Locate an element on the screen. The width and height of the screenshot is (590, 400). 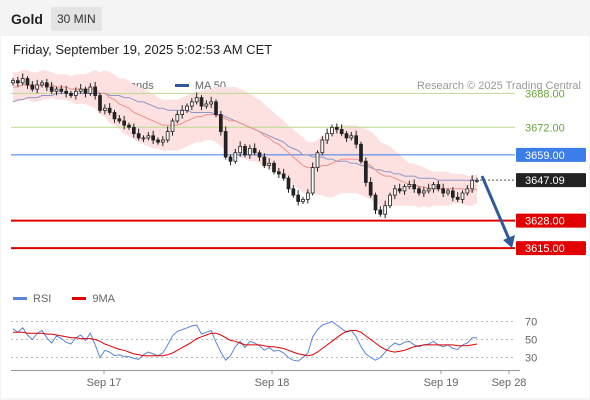
x-tick-label: Sep 28 is located at coordinates (509, 383).